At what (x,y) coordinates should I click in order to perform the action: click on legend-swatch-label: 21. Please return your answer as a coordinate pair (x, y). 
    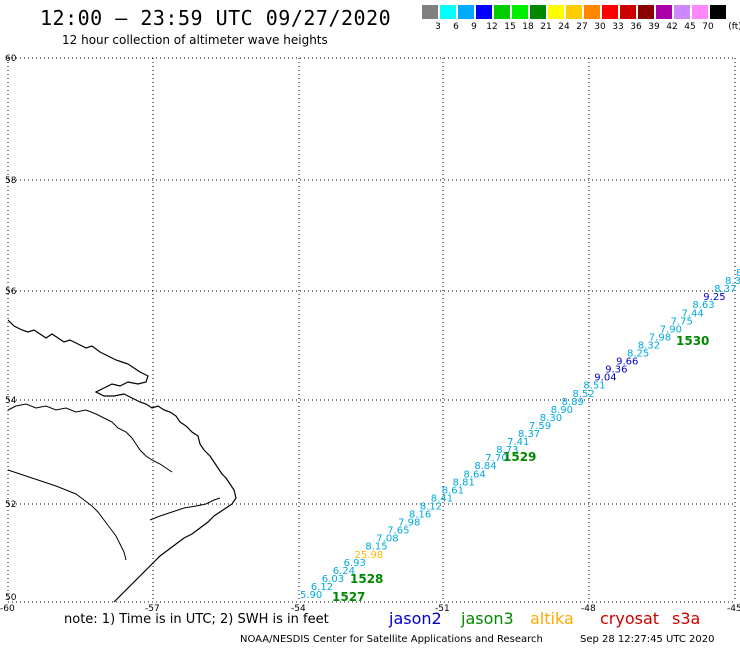
    Looking at the image, I should click on (546, 27).